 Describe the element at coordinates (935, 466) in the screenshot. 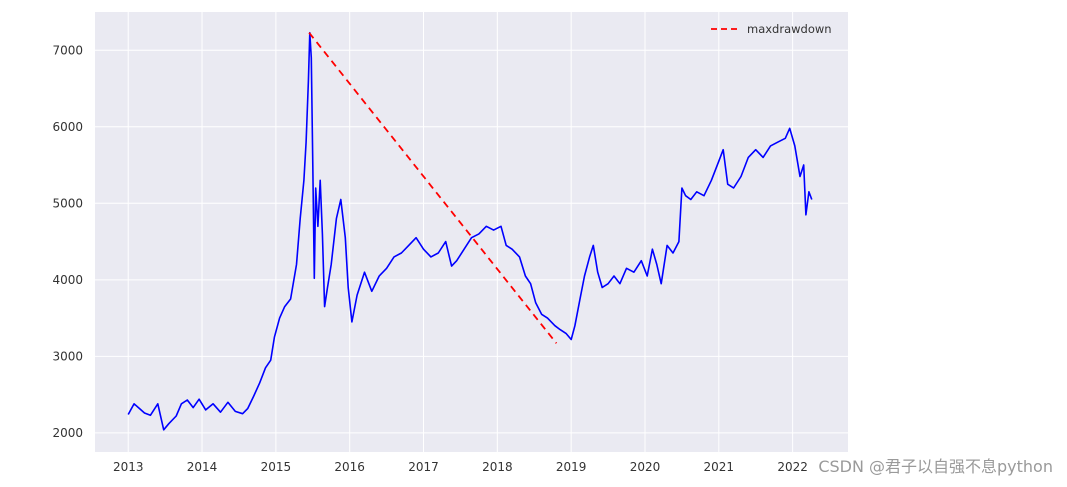

I see `watermark-text: CSDN @君子以自强不息python` at that location.